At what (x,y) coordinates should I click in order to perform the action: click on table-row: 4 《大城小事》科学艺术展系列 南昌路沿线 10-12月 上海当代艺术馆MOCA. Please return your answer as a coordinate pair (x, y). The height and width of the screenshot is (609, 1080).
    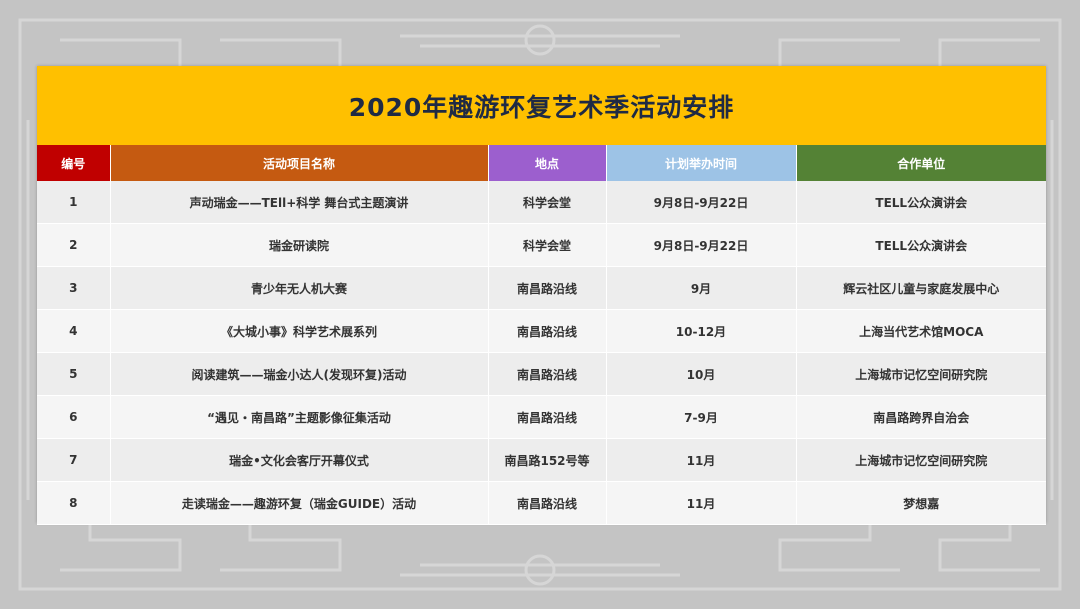
    Looking at the image, I should click on (541, 331).